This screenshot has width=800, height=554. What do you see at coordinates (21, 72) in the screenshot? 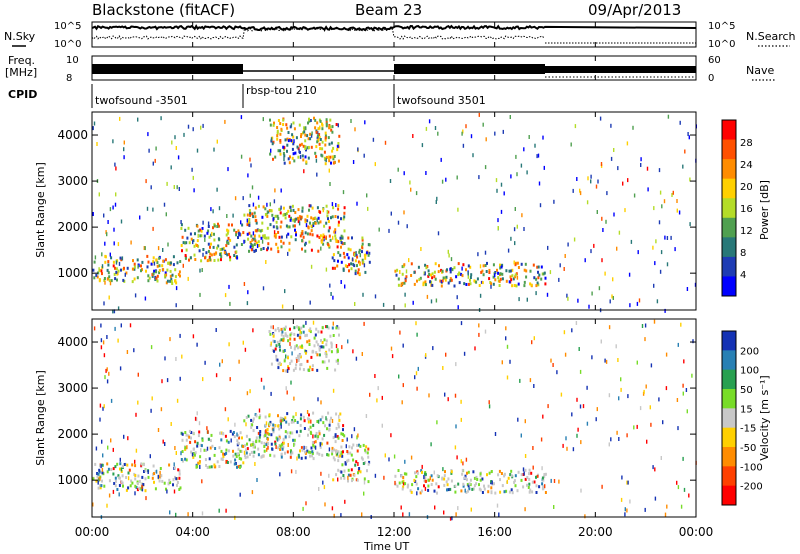
I see `freq-unit: [MHz]` at bounding box center [21, 72].